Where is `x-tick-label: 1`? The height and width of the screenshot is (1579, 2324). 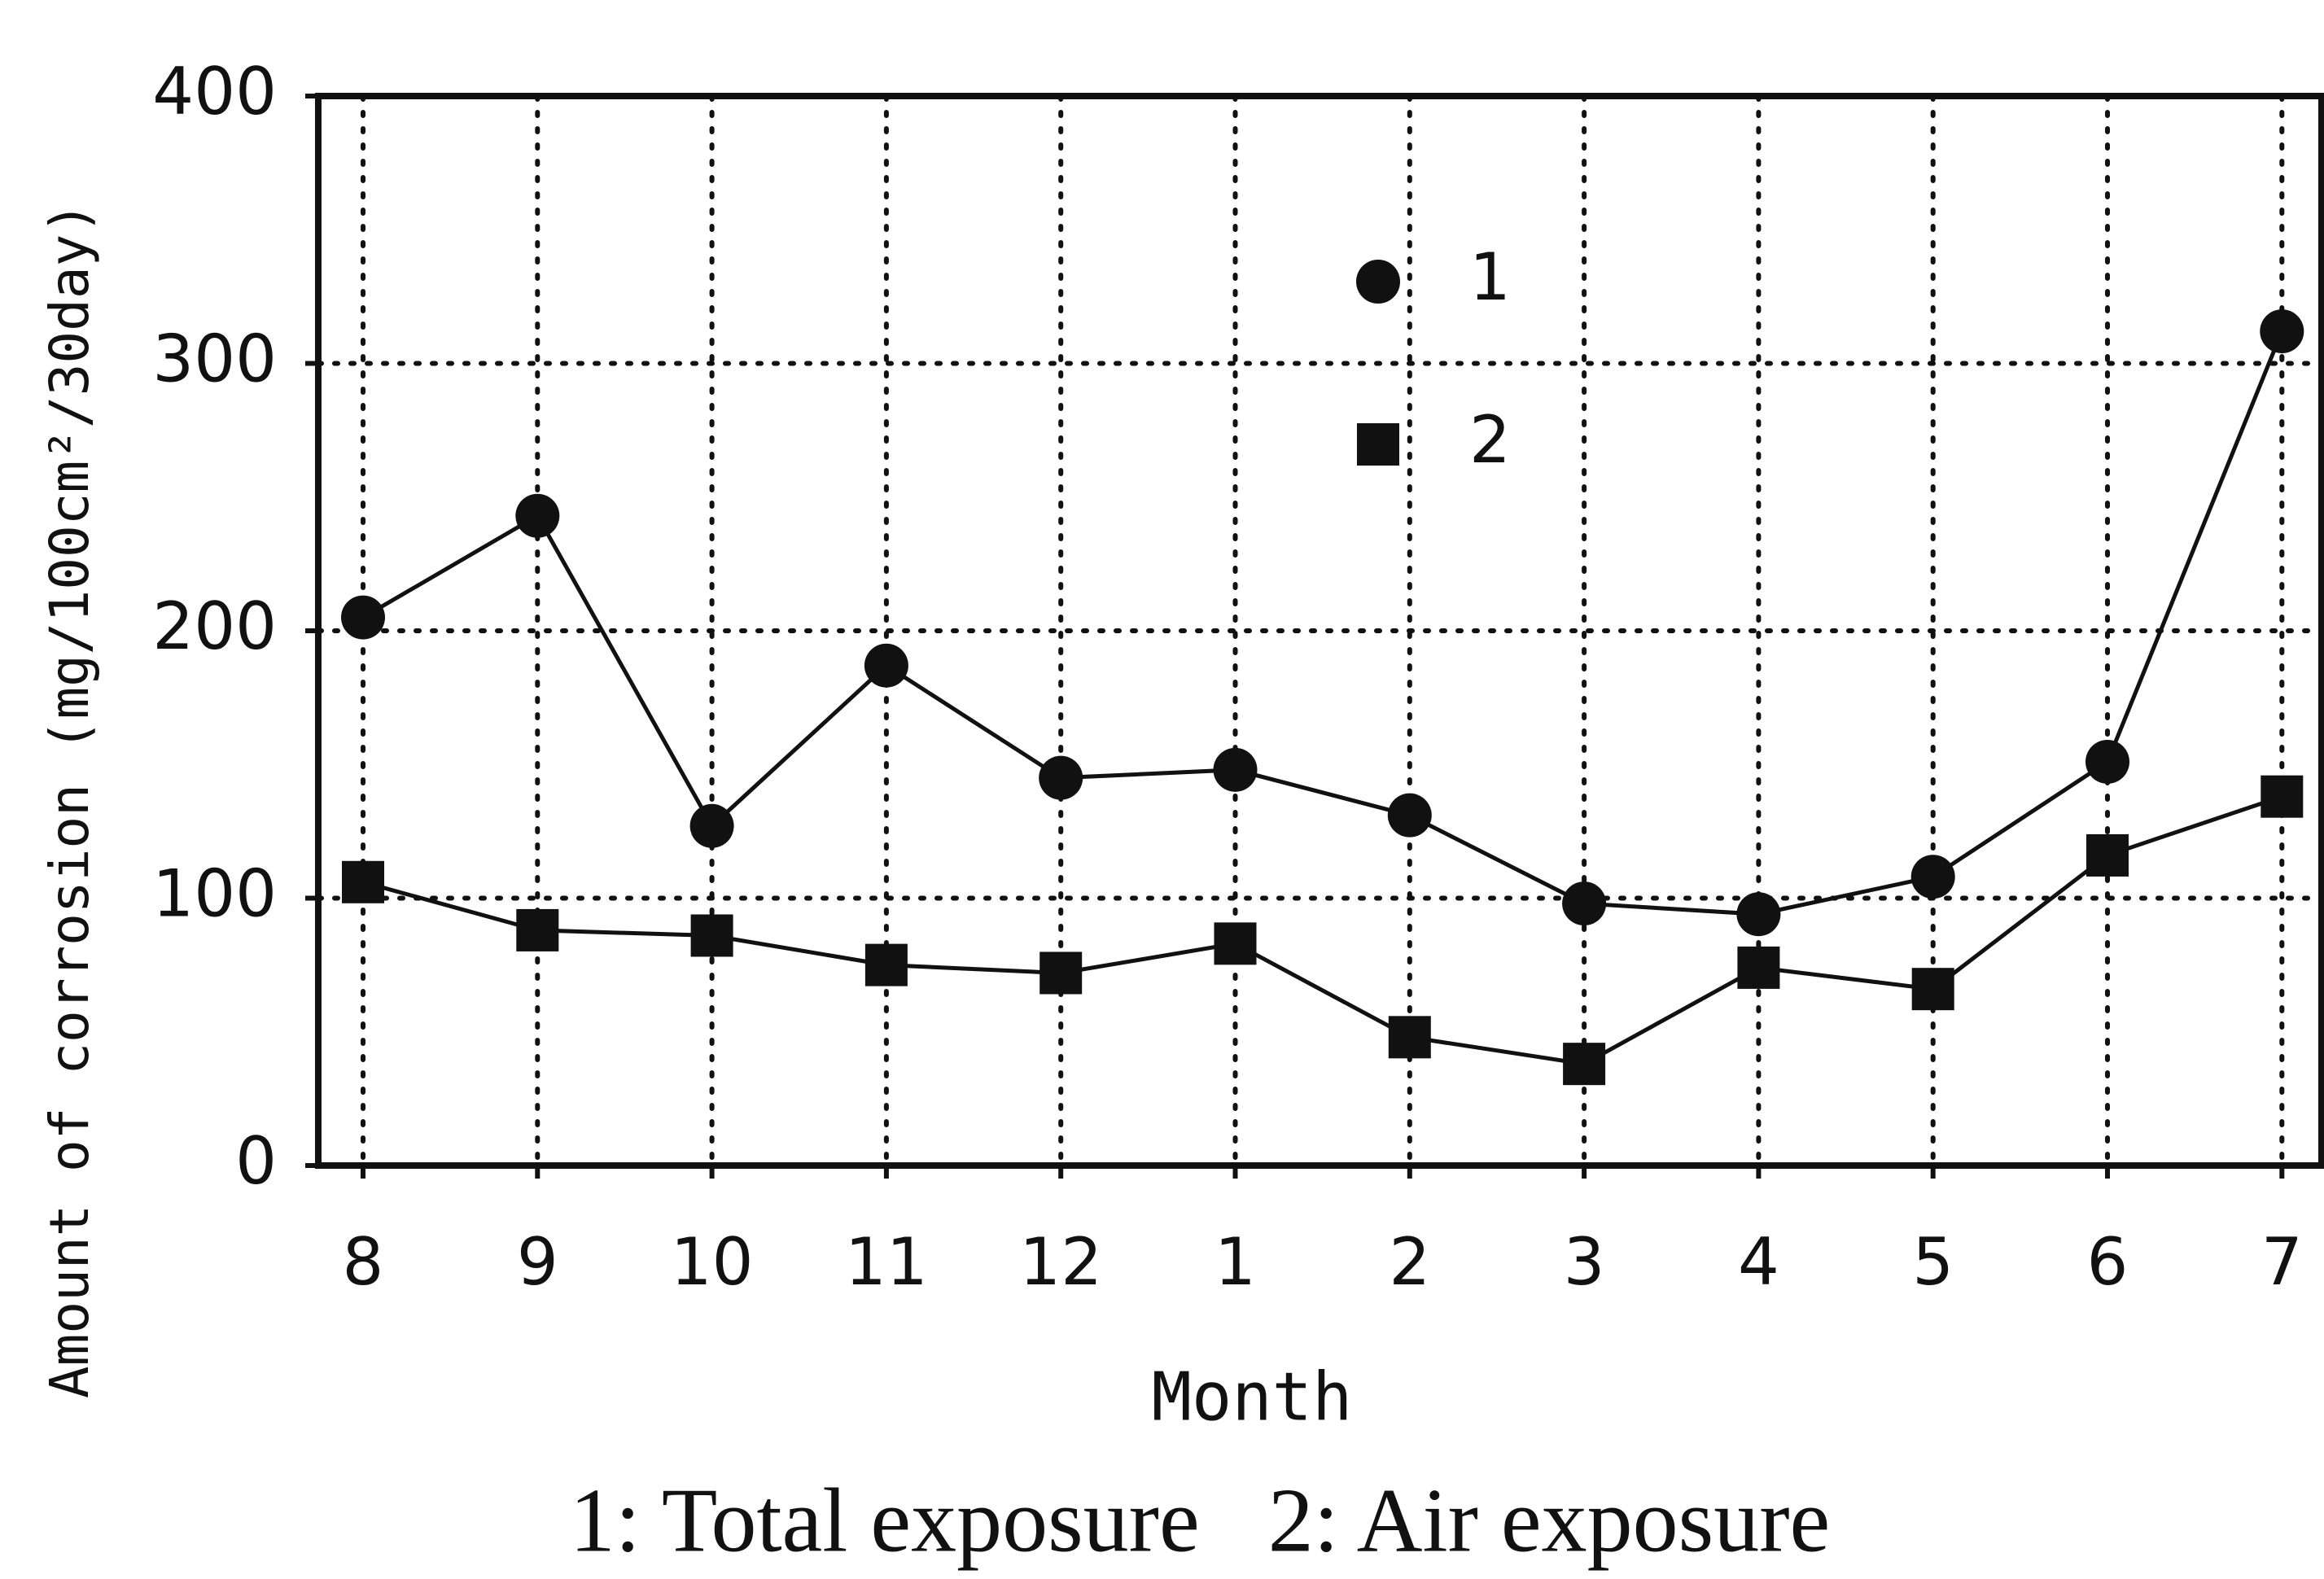
x-tick-label: 1 is located at coordinates (1235, 1262).